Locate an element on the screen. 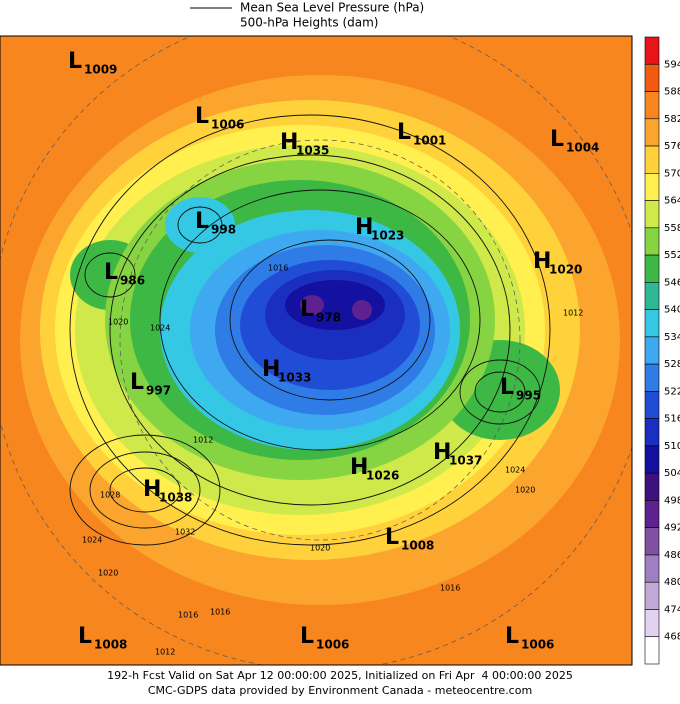  pressure-center: L 1004 is located at coordinates (574, 141).